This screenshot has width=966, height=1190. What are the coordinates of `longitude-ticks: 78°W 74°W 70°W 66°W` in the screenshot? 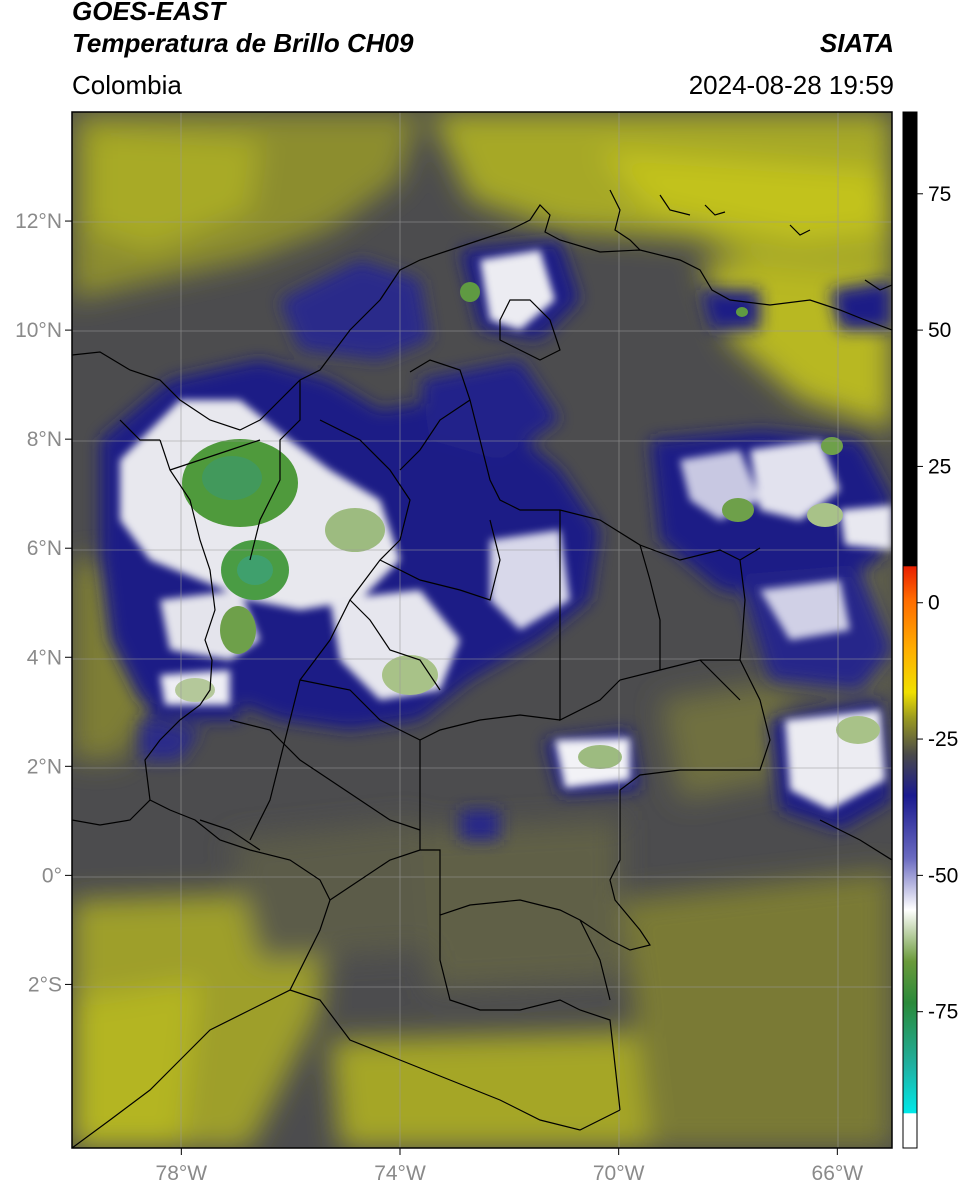 It's located at (510, 1166).